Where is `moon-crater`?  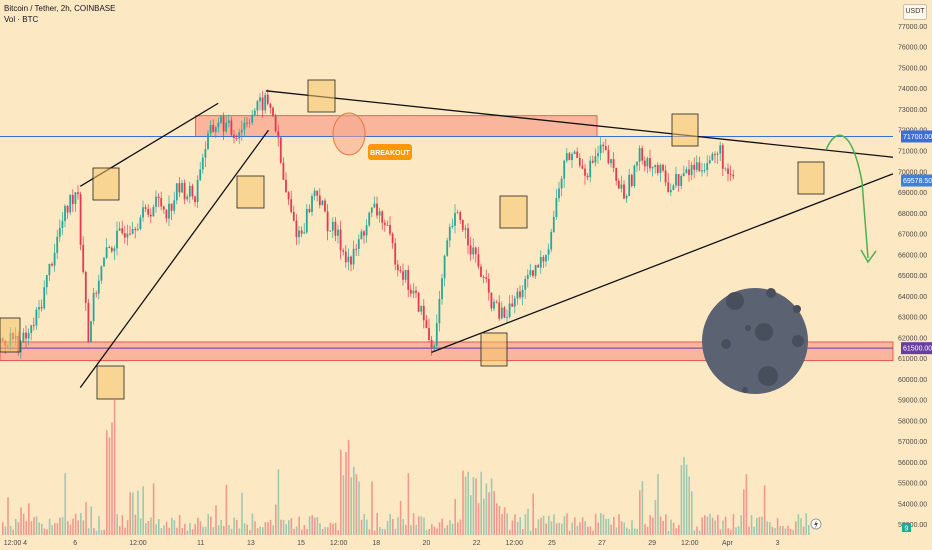
moon-crater is located at coordinates (745, 390).